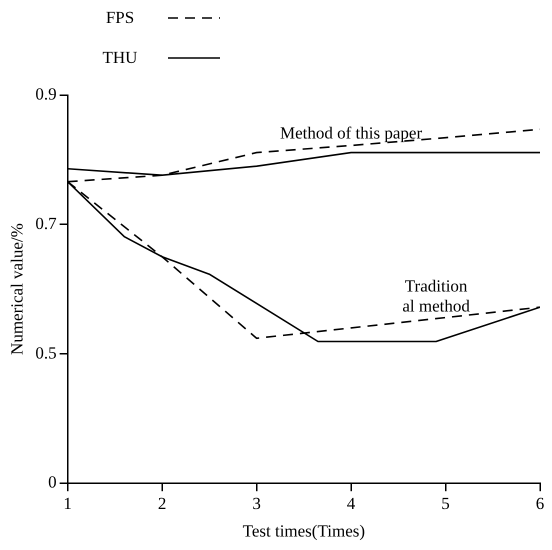 The height and width of the screenshot is (550, 552). I want to click on annotation: Tradition al method, so click(436, 296).